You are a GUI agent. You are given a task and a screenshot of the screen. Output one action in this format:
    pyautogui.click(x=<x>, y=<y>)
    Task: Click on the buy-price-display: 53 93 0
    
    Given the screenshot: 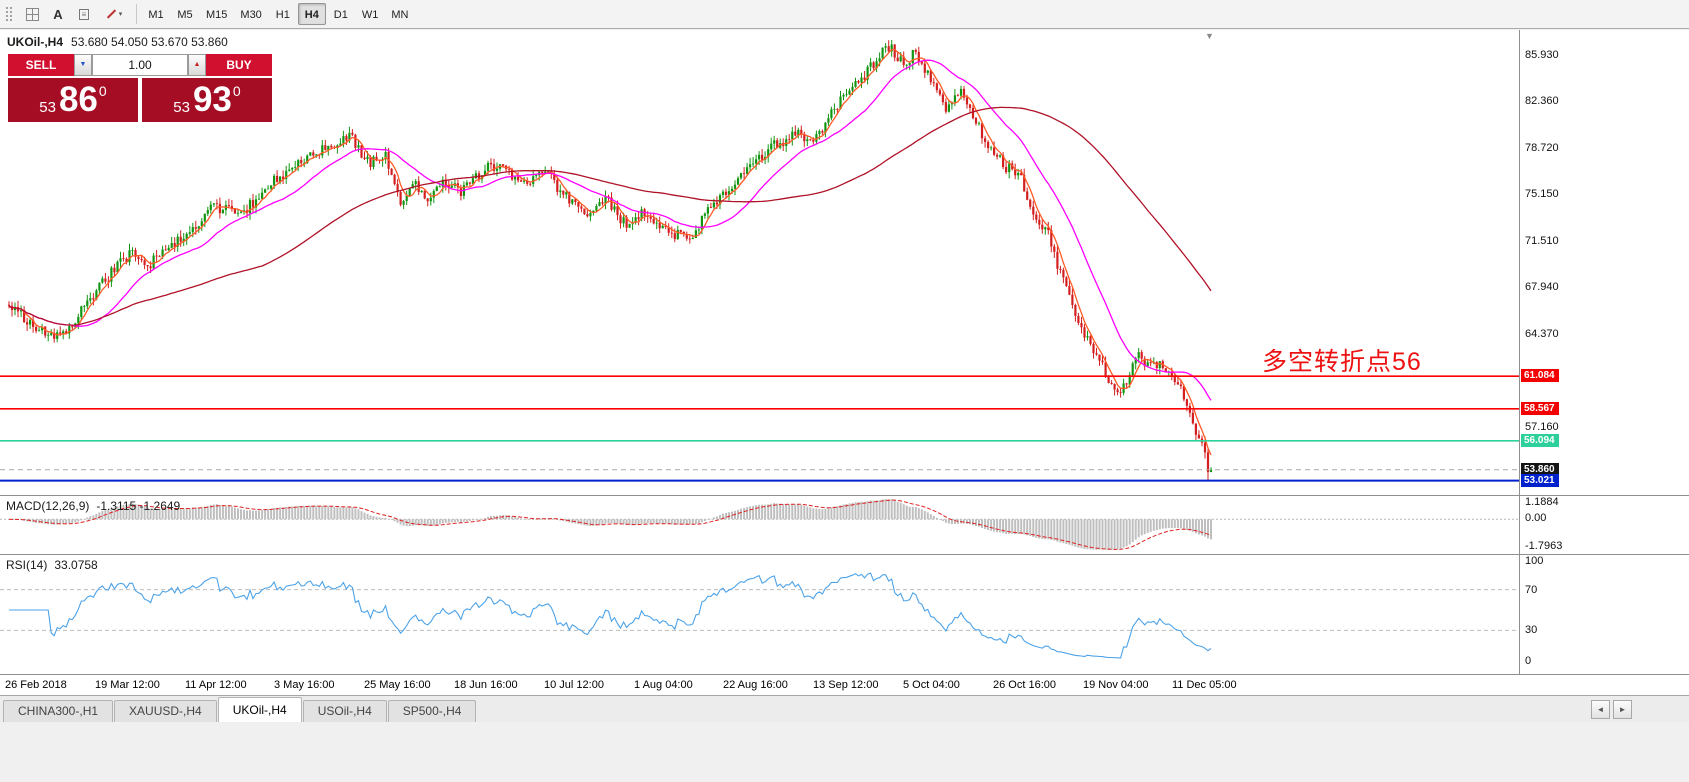 What is the action you would take?
    pyautogui.click(x=207, y=100)
    